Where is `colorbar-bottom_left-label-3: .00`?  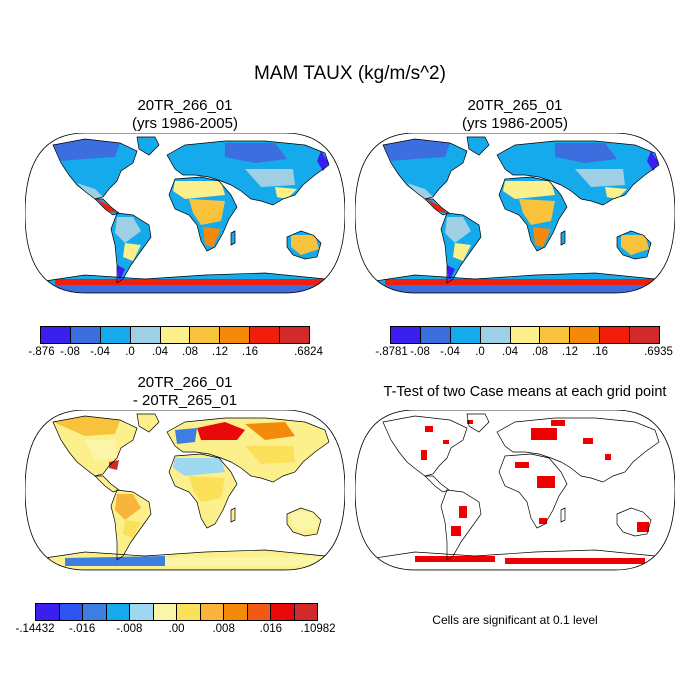 colorbar-bottom_left-label-3: .00 is located at coordinates (176, 629).